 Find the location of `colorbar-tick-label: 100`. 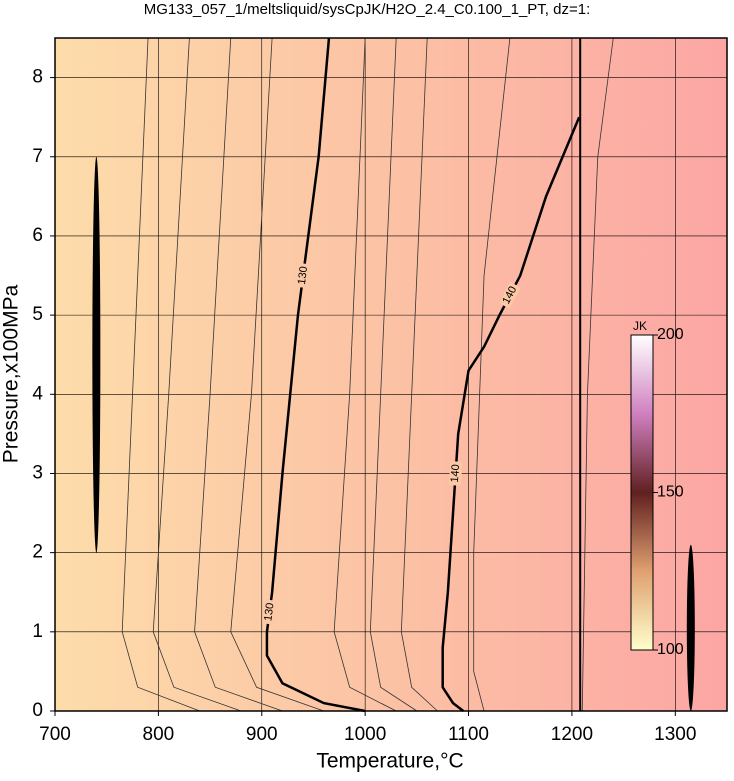

colorbar-tick-label: 100 is located at coordinates (670, 649).